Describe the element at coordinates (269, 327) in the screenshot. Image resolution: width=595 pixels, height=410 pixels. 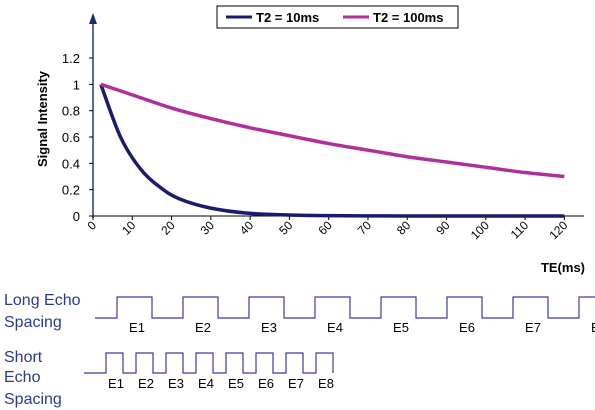
I see `long-echo-label: E3` at that location.